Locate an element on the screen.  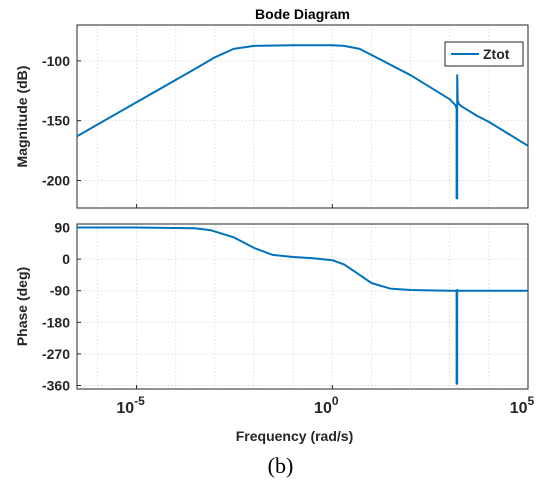
legend: Ztot is located at coordinates (484, 54).